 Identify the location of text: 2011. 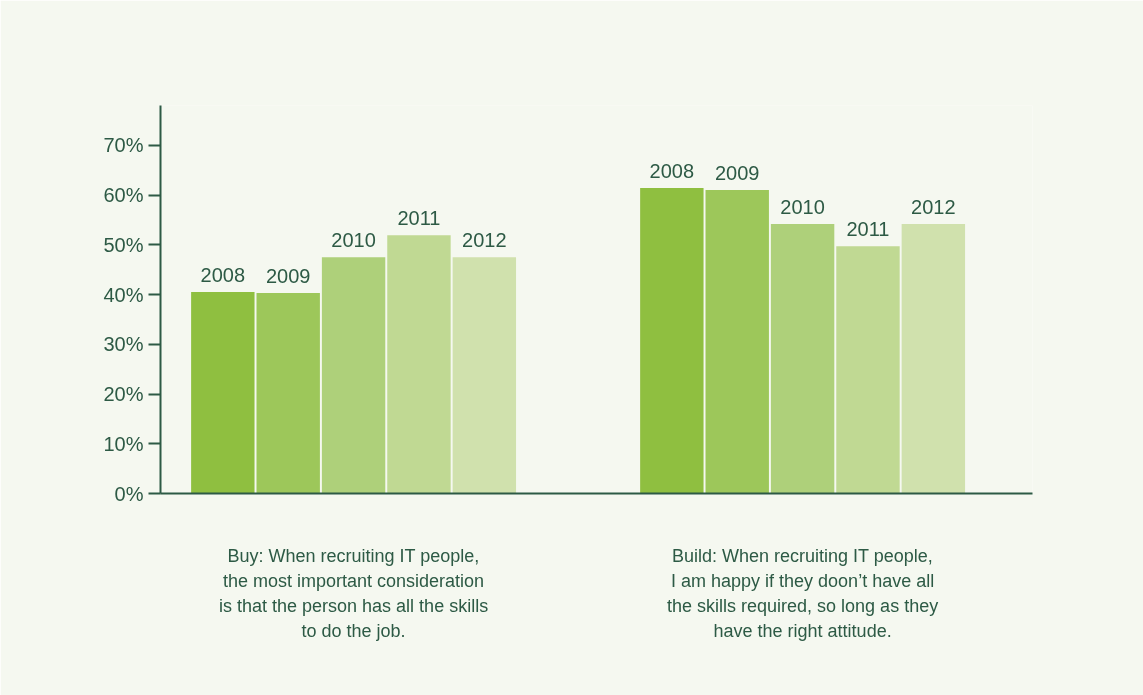
(868, 229).